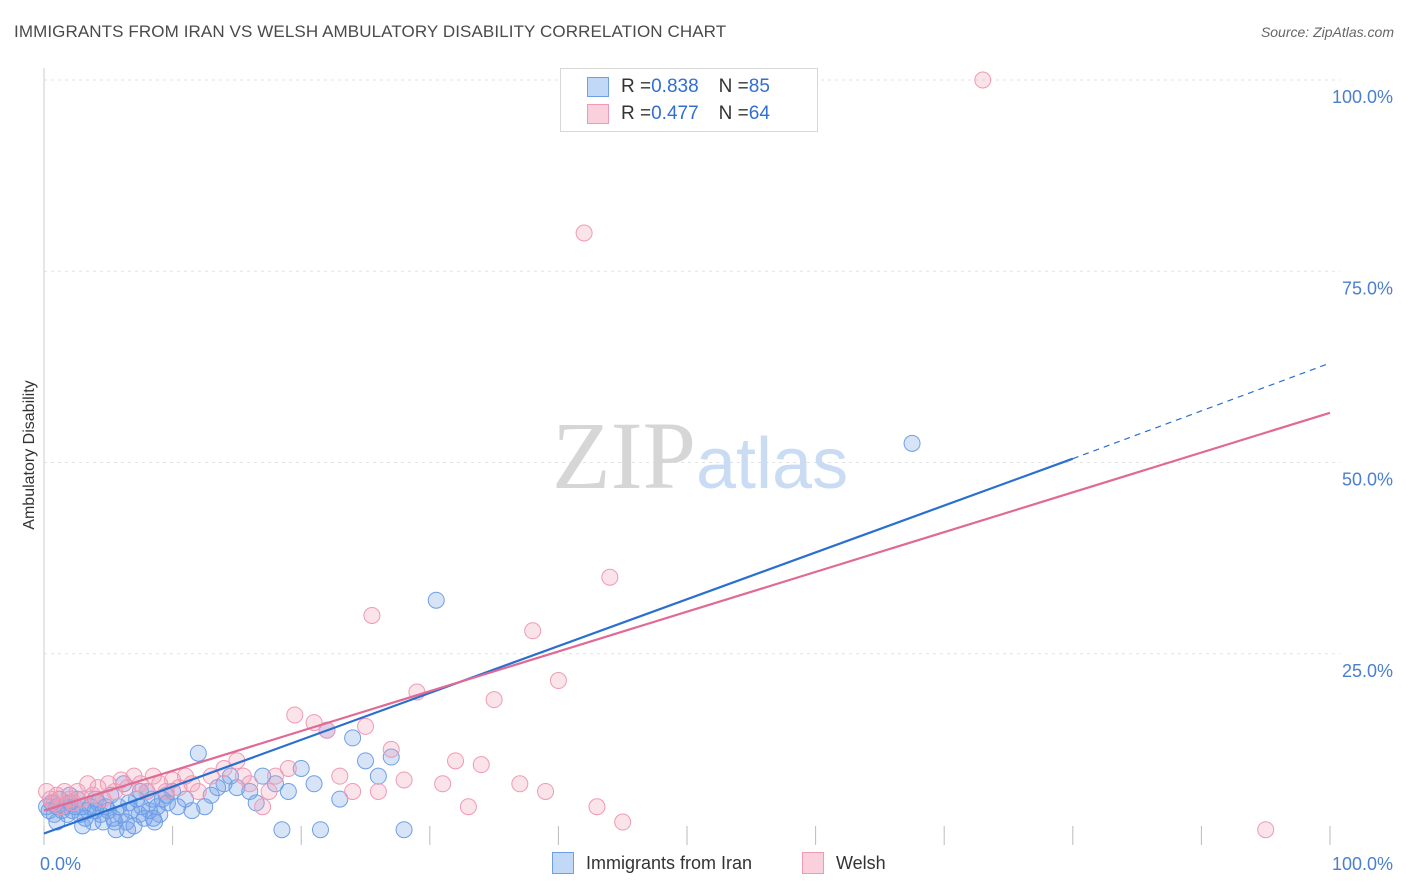 The image size is (1406, 892). What do you see at coordinates (1367, 480) in the screenshot?
I see `y-tick-label: 50.0%` at bounding box center [1367, 480].